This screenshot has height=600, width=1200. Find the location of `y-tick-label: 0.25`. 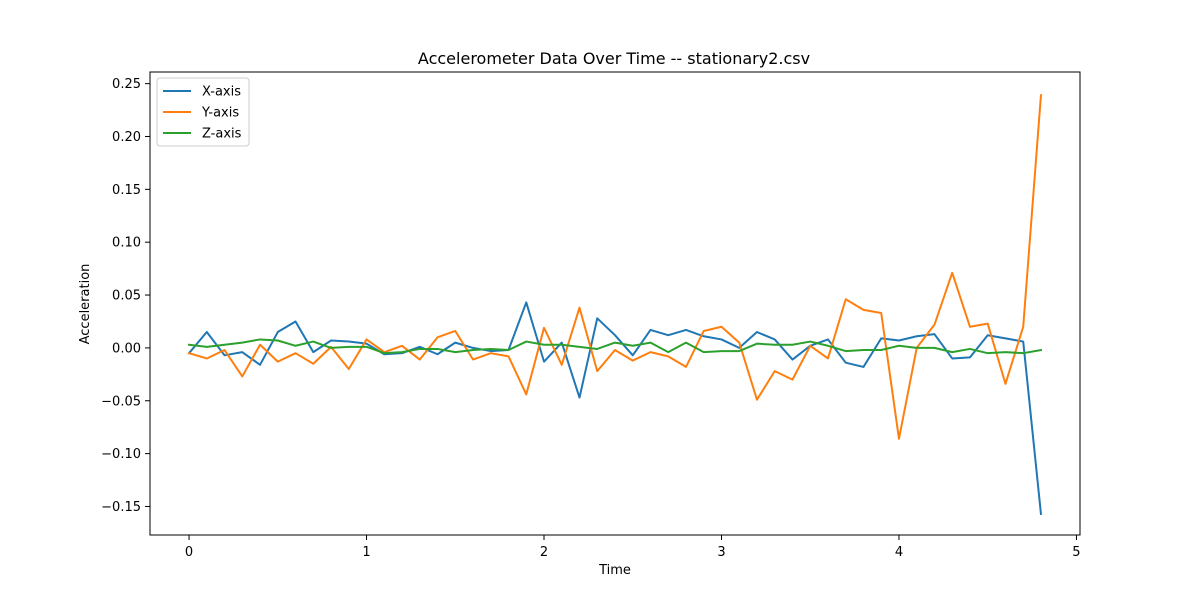

y-tick-label: 0.25 is located at coordinates (126, 84).